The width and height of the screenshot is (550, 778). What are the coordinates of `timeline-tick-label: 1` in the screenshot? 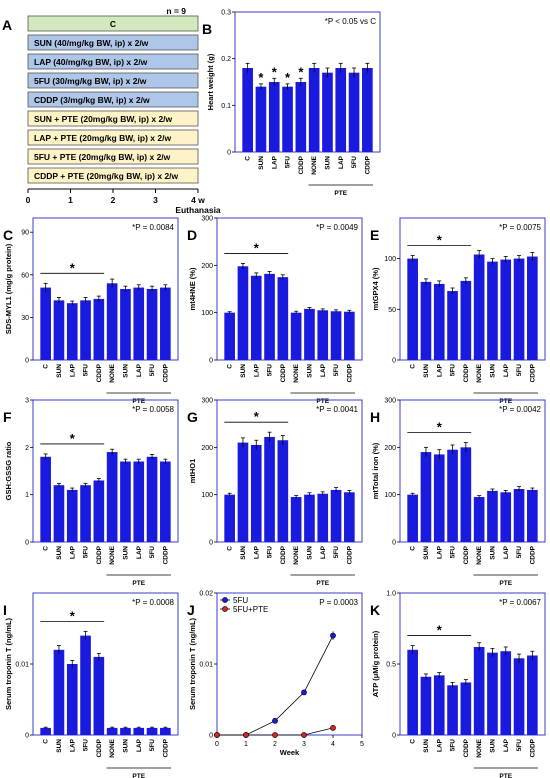 It's located at (70, 200).